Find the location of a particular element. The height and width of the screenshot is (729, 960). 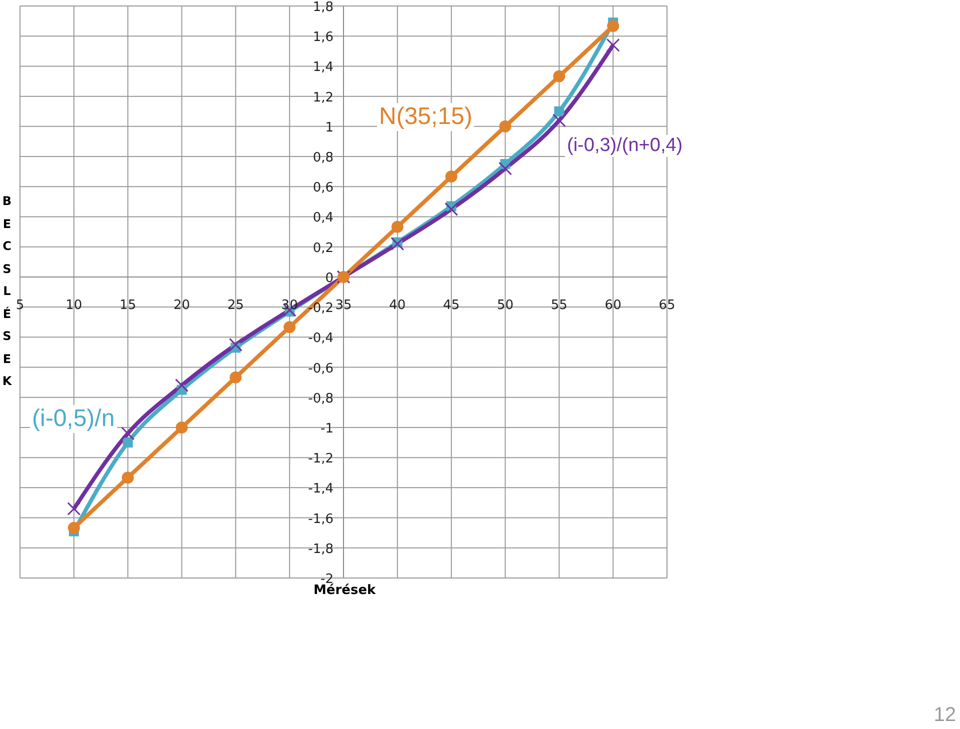

x-tick-label: 25 is located at coordinates (235, 305).